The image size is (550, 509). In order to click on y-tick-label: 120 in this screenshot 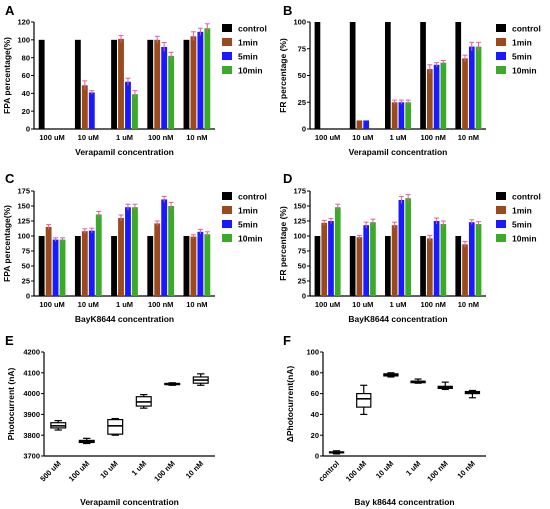, I will do `click(23, 22)`.